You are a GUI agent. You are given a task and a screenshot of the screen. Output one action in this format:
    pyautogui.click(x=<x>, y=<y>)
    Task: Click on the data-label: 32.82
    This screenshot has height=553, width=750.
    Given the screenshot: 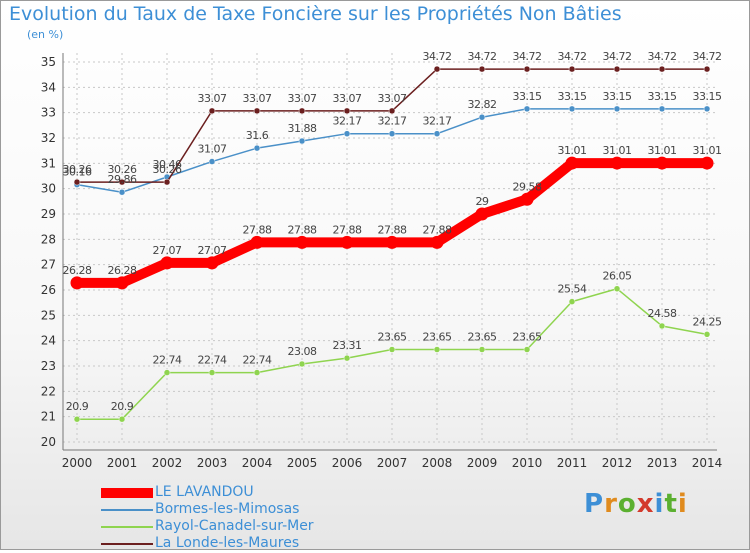 What is the action you would take?
    pyautogui.click(x=482, y=104)
    